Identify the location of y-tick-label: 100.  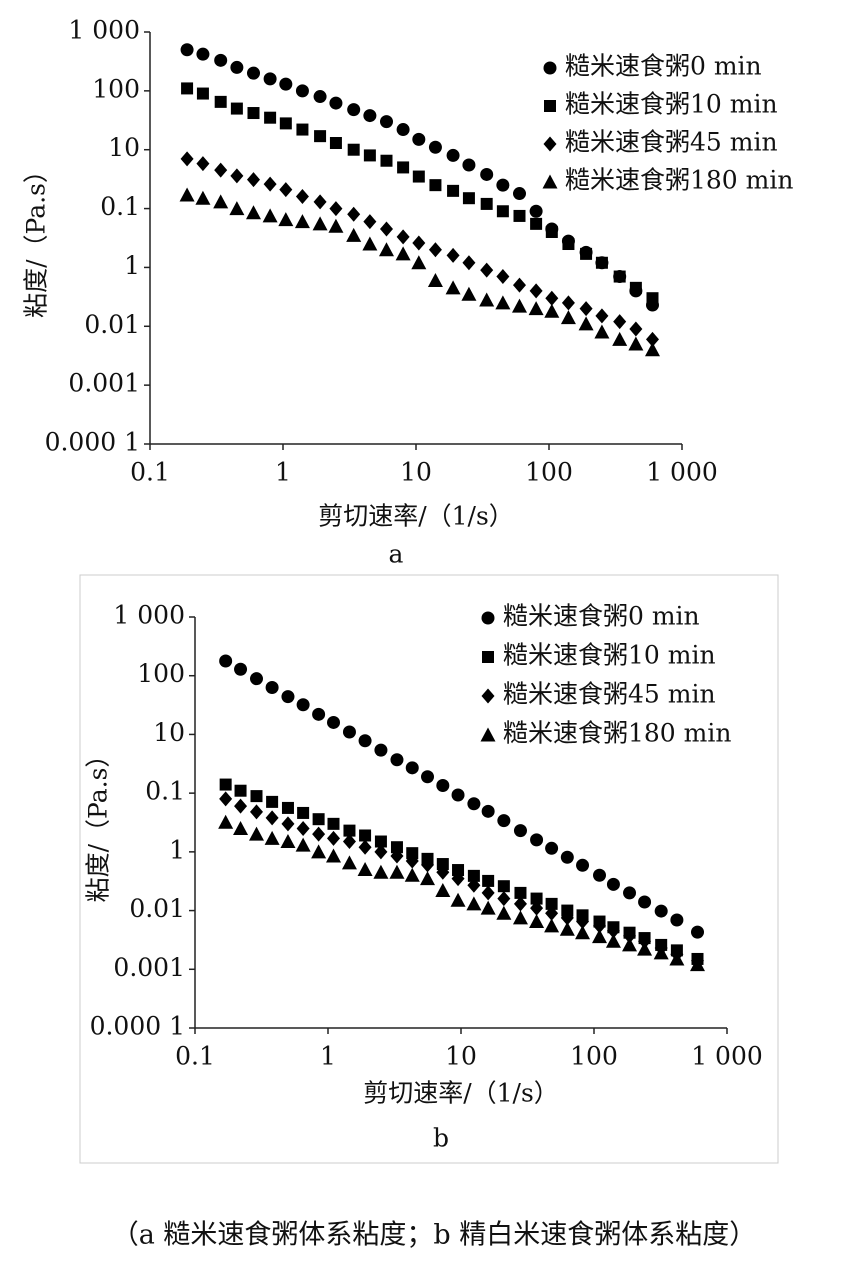
(116, 88).